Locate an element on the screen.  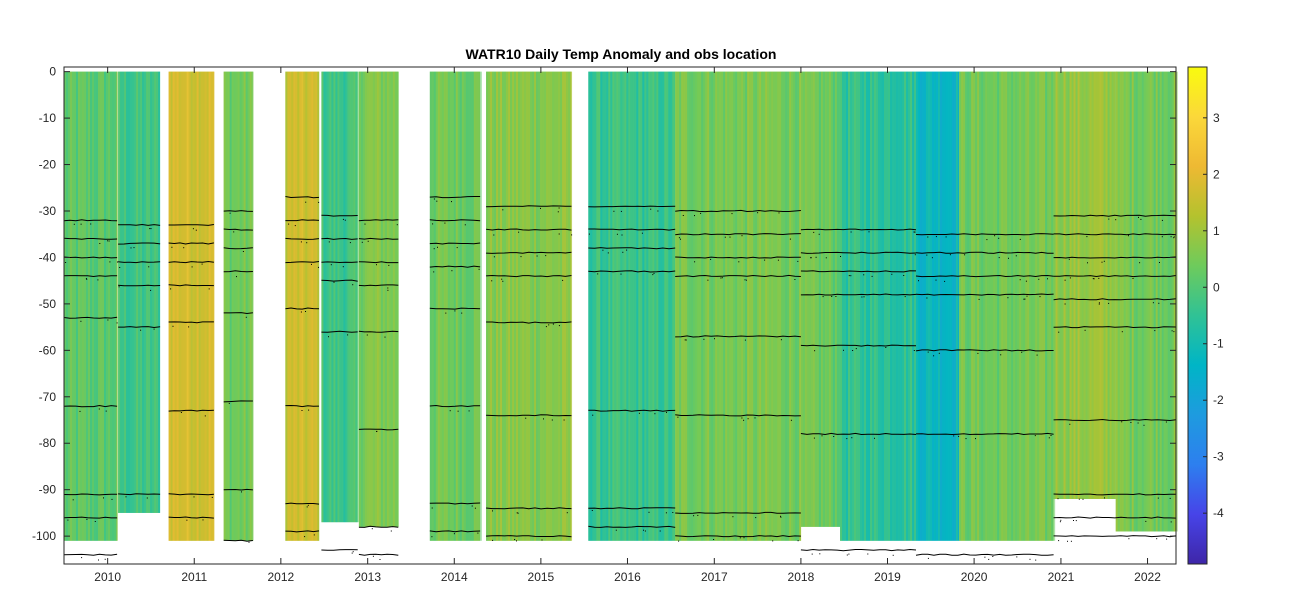
y-tick-label: -70 is located at coordinates (48, 397).